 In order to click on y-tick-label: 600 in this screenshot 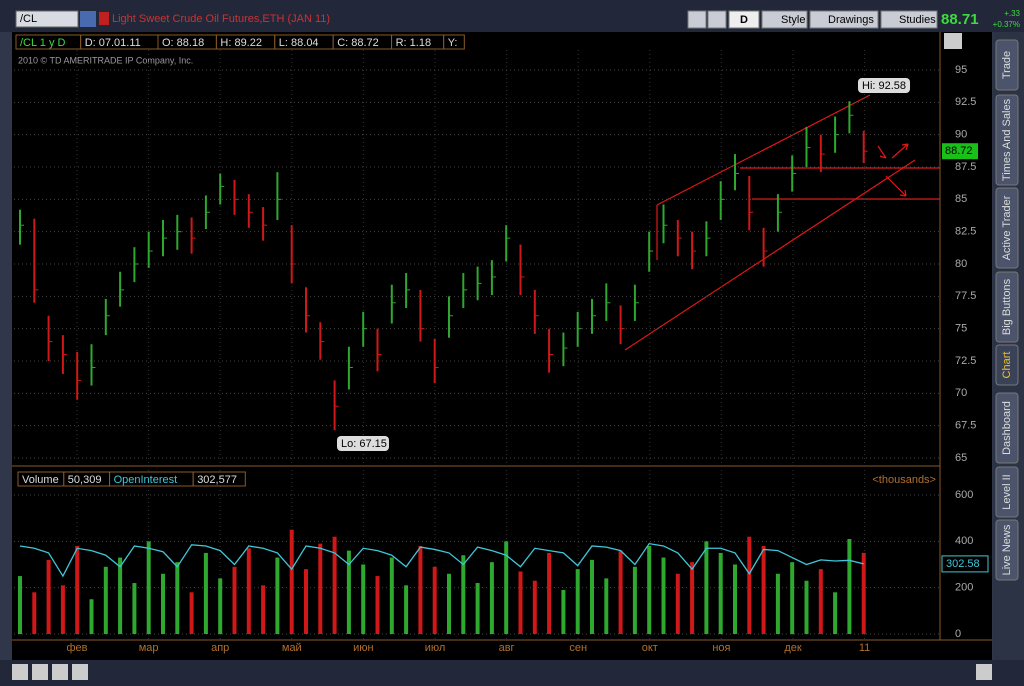, I will do `click(964, 495)`.